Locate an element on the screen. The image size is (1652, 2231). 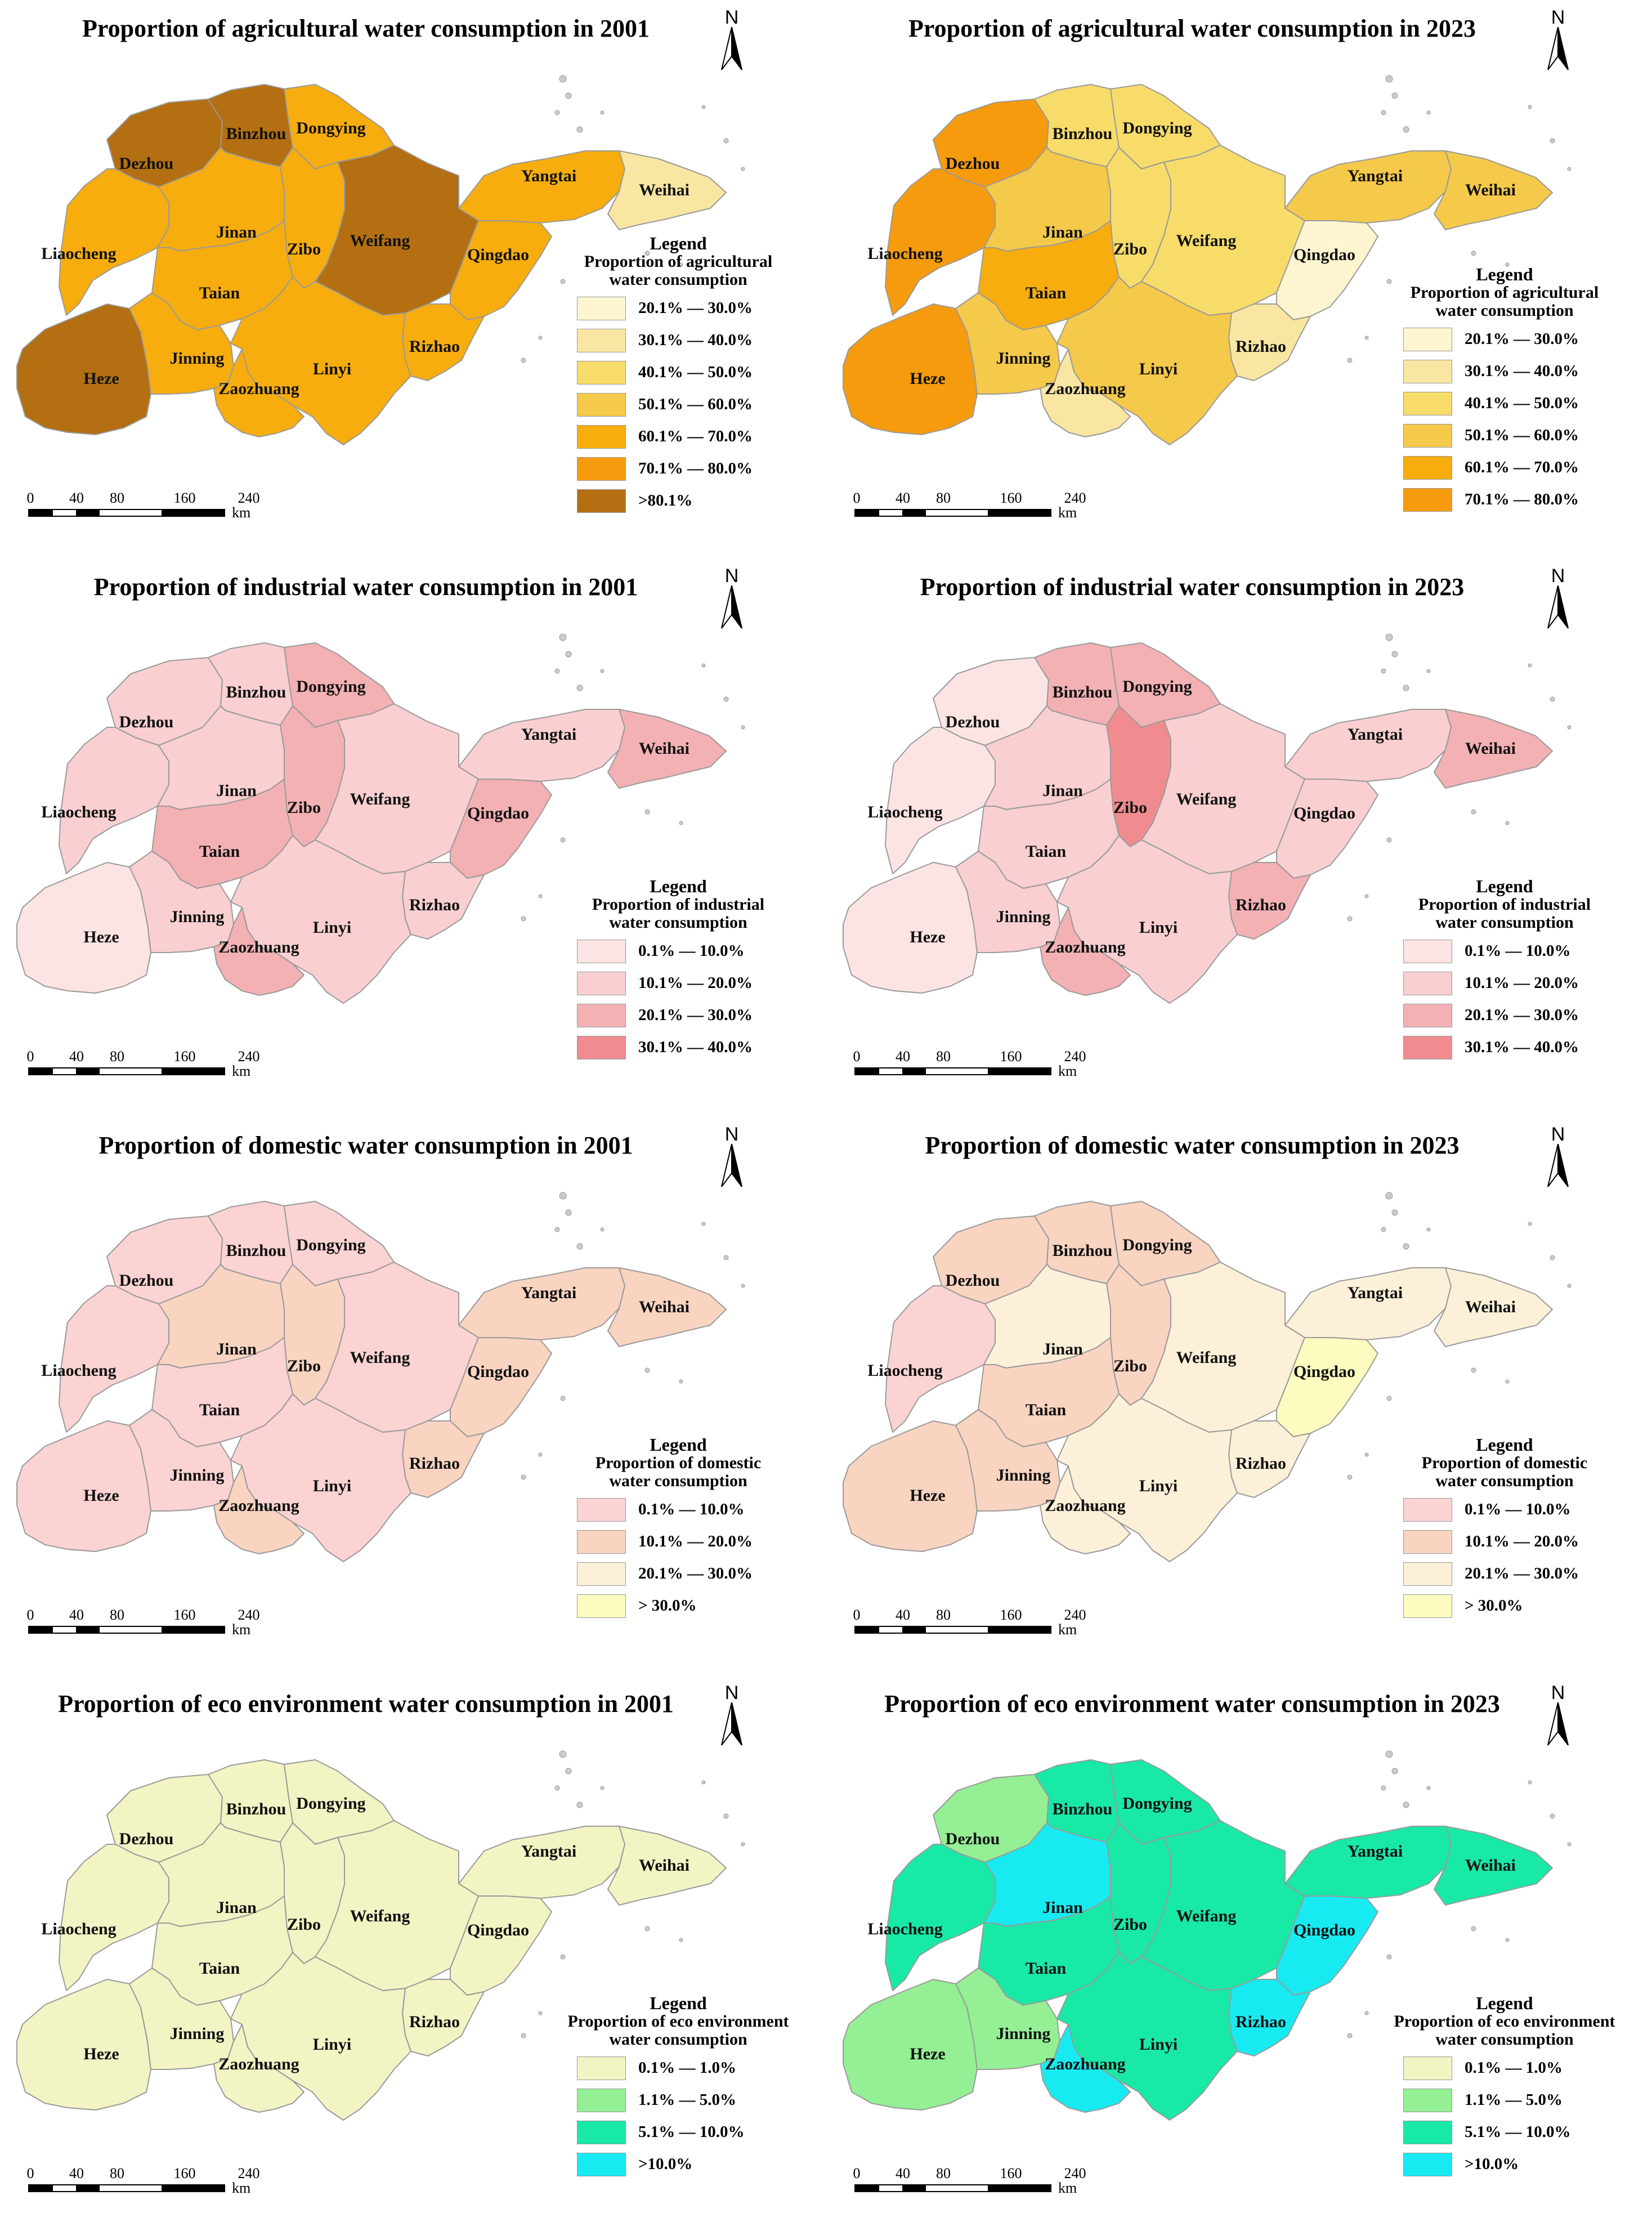
scale-tick-label: 240 is located at coordinates (1075, 498).